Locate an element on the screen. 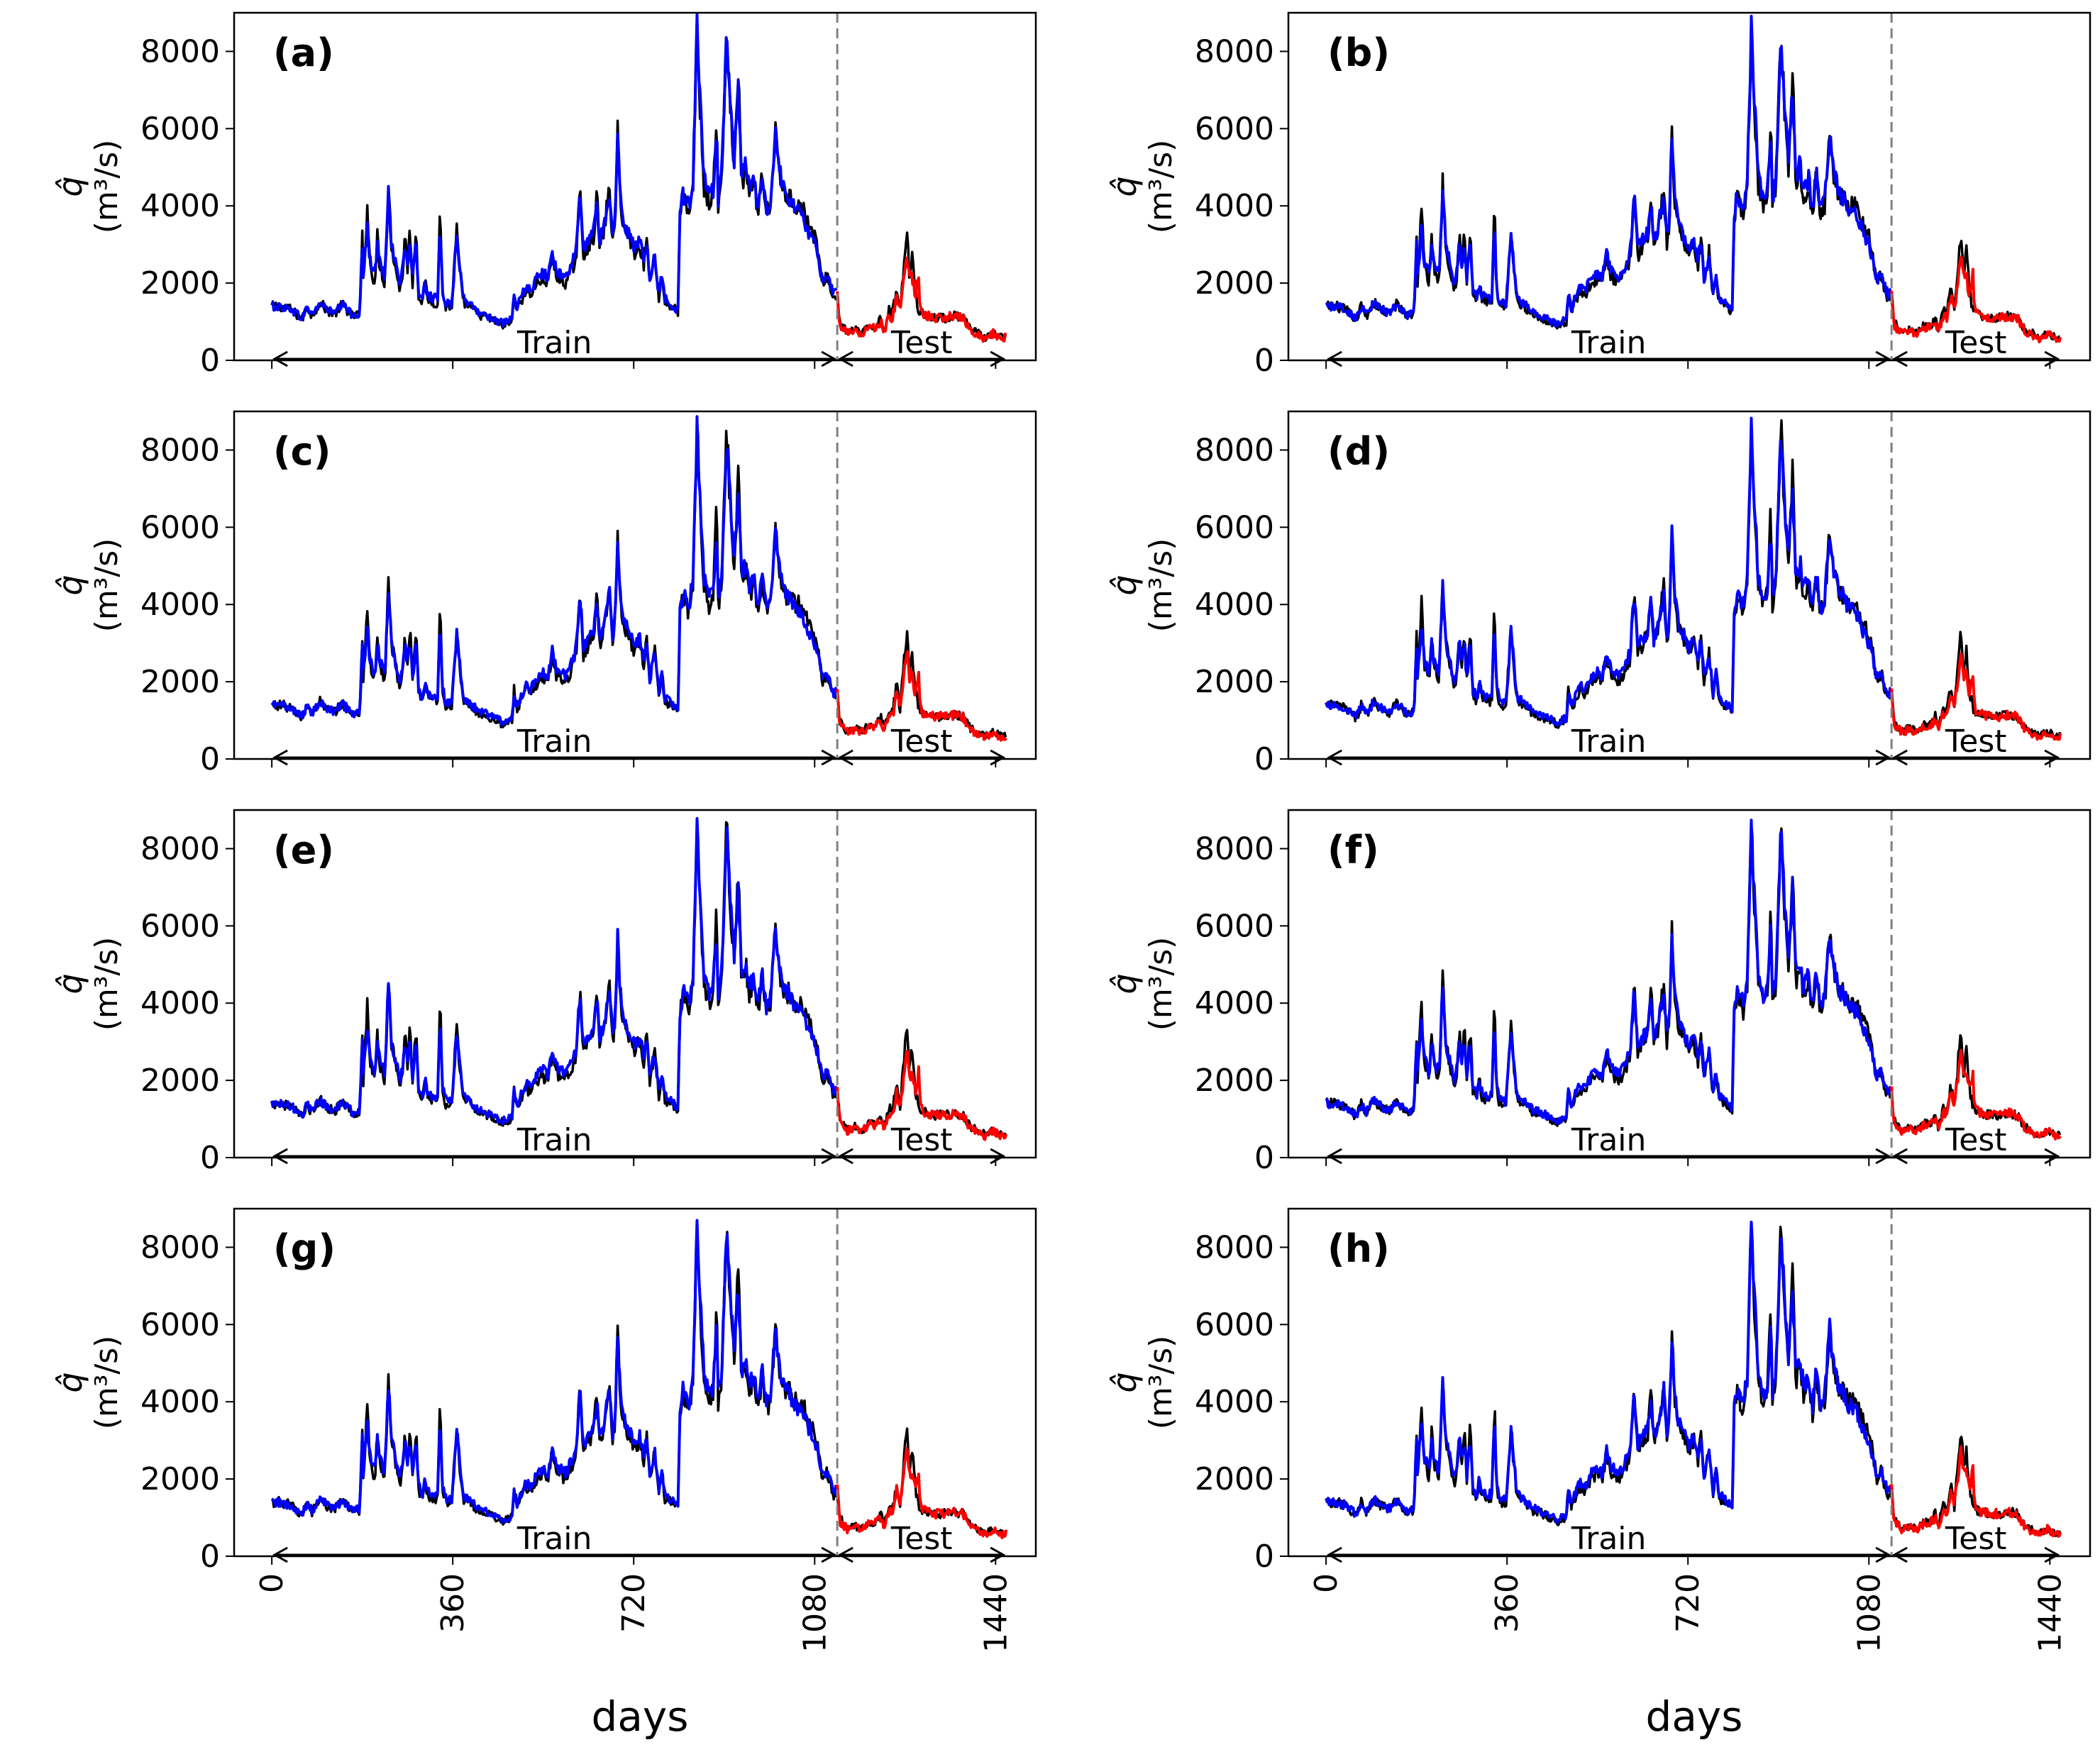  panel-label: (b) is located at coordinates (1358, 53).